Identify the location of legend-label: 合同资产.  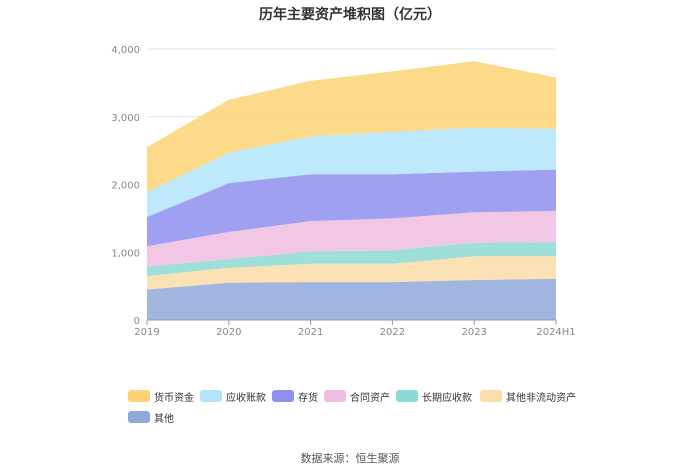
(370, 398).